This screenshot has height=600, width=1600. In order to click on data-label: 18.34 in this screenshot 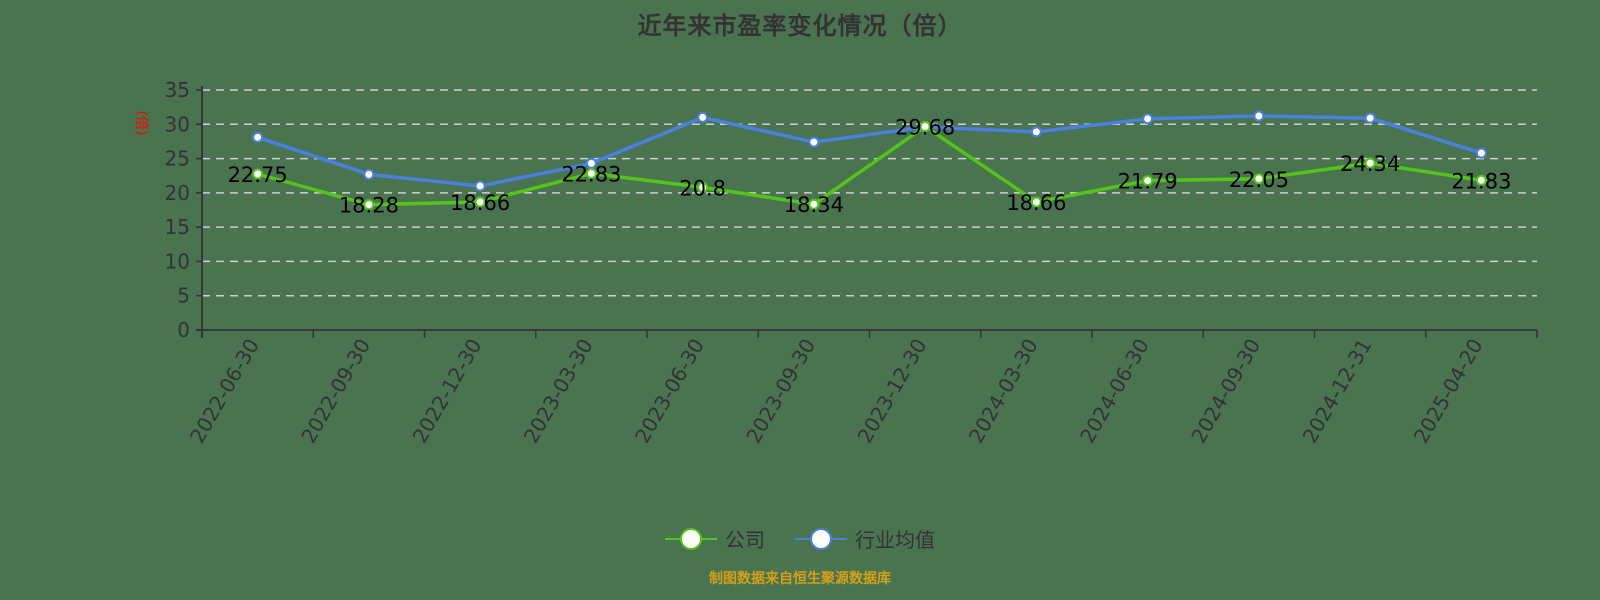, I will do `click(814, 205)`.